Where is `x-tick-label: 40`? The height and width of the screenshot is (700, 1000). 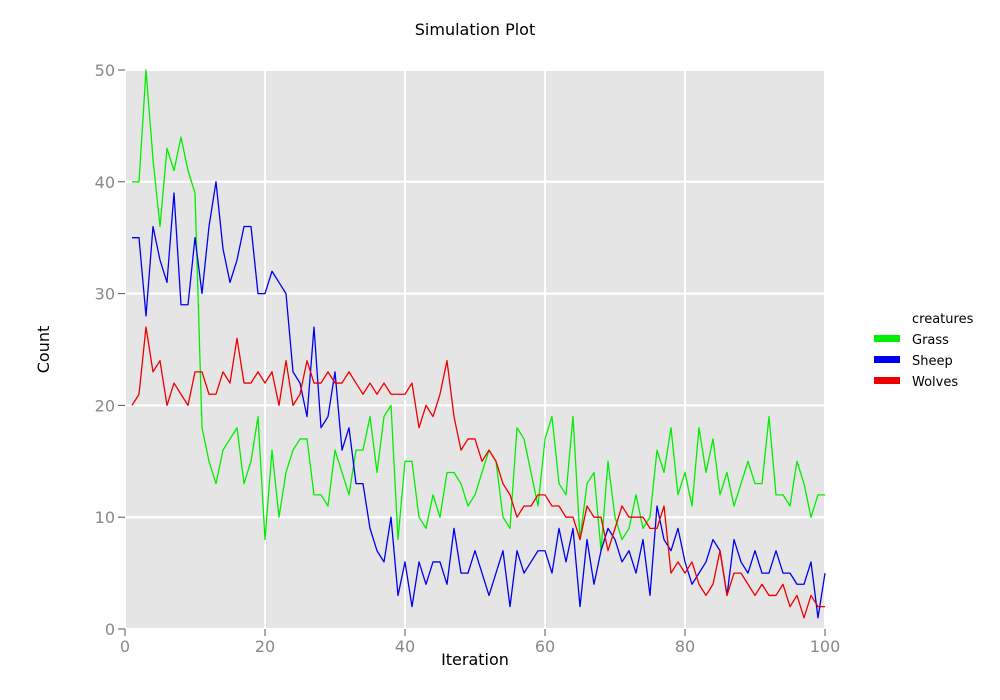 x-tick-label: 40 is located at coordinates (405, 646).